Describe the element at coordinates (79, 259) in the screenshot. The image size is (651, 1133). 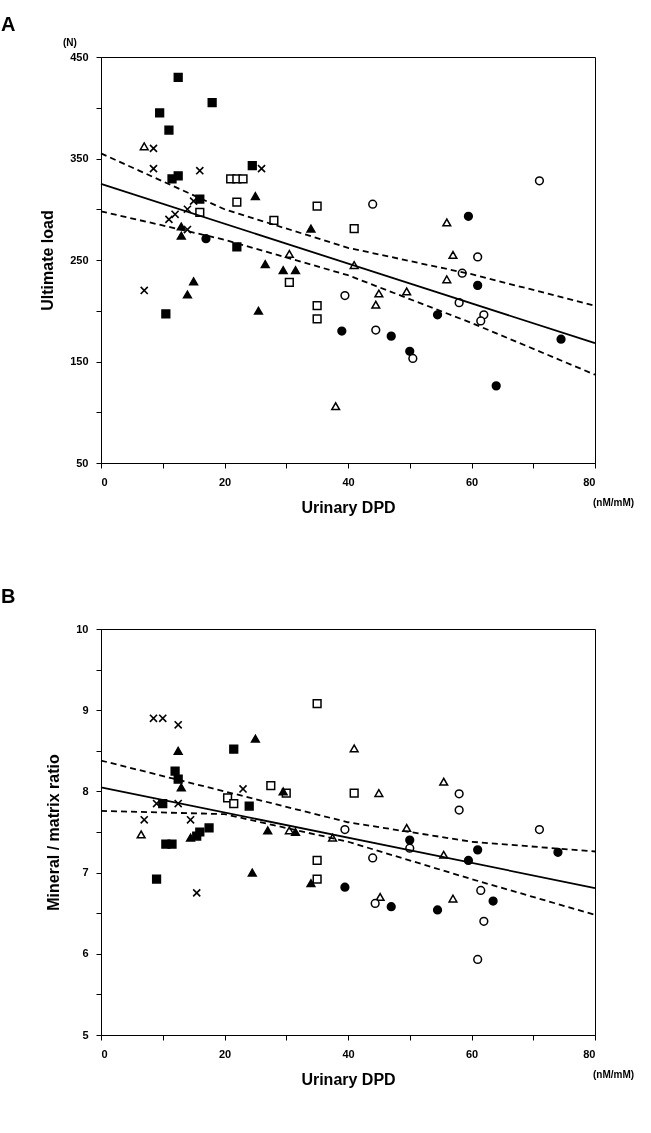
I see `y-tick-label: 250` at that location.